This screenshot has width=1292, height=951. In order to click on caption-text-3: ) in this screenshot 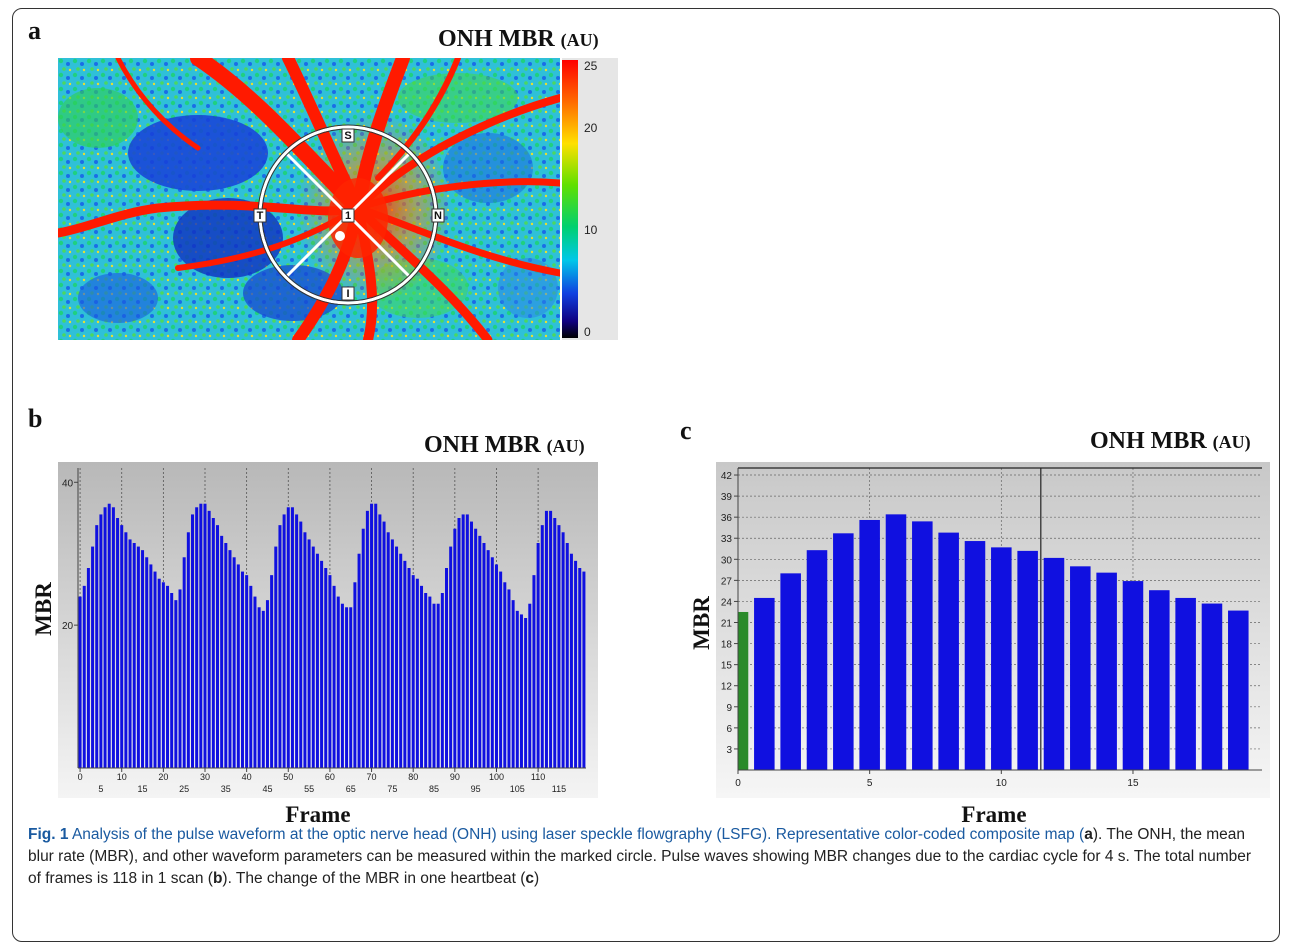, I will do `click(537, 878)`.